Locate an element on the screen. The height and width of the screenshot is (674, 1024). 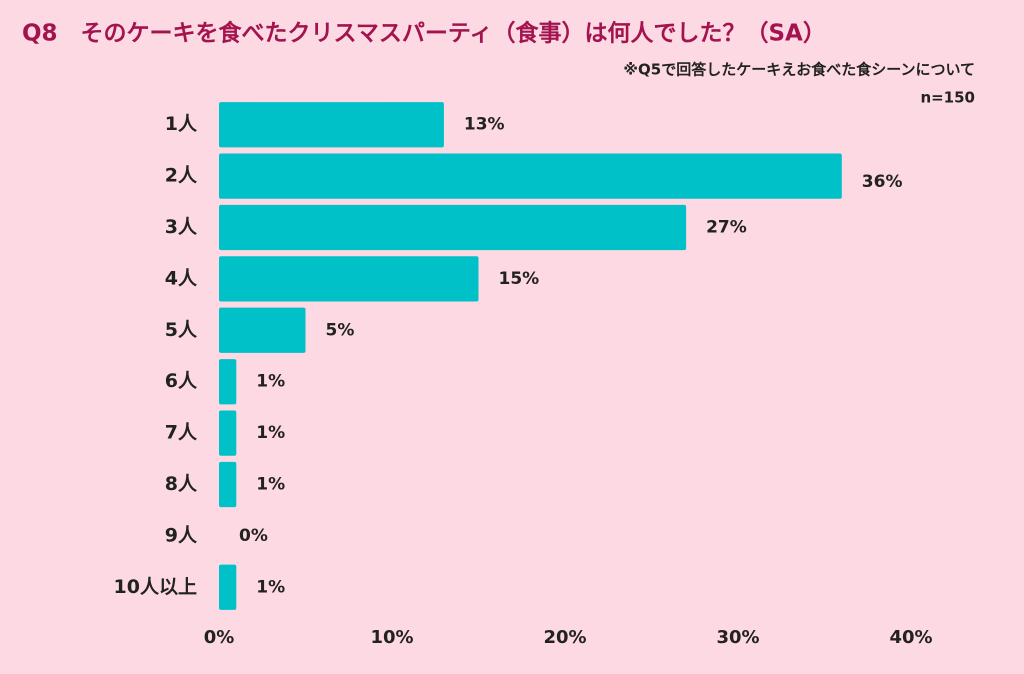
y-tick-label: 10人以上 is located at coordinates (155, 587).